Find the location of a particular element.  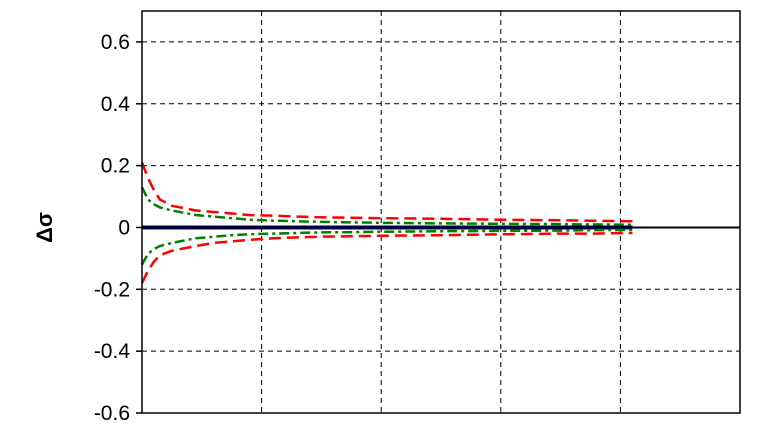

y-tick-label: 0 is located at coordinates (124, 227).